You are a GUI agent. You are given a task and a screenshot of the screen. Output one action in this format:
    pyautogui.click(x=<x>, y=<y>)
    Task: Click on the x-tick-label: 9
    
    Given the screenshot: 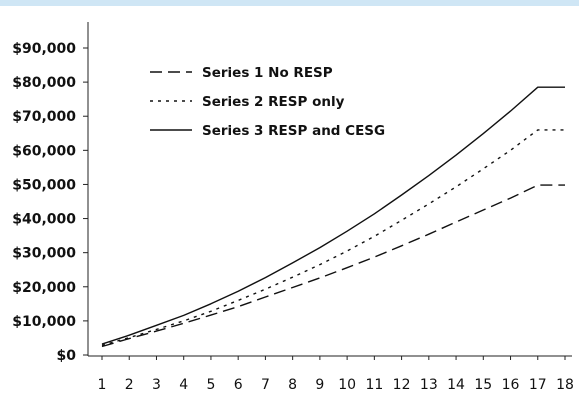 What is the action you would take?
    pyautogui.click(x=319, y=385)
    